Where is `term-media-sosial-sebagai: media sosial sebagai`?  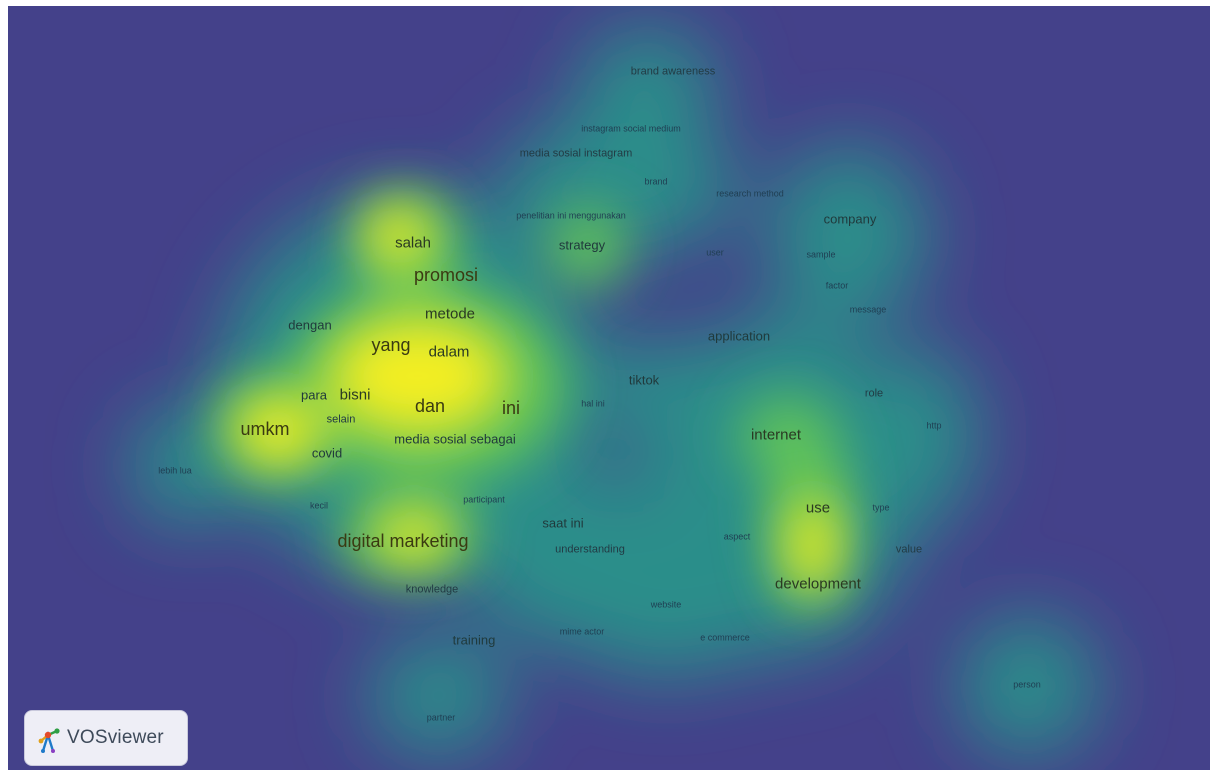 term-media-sosial-sebagai: media sosial sebagai is located at coordinates (455, 439).